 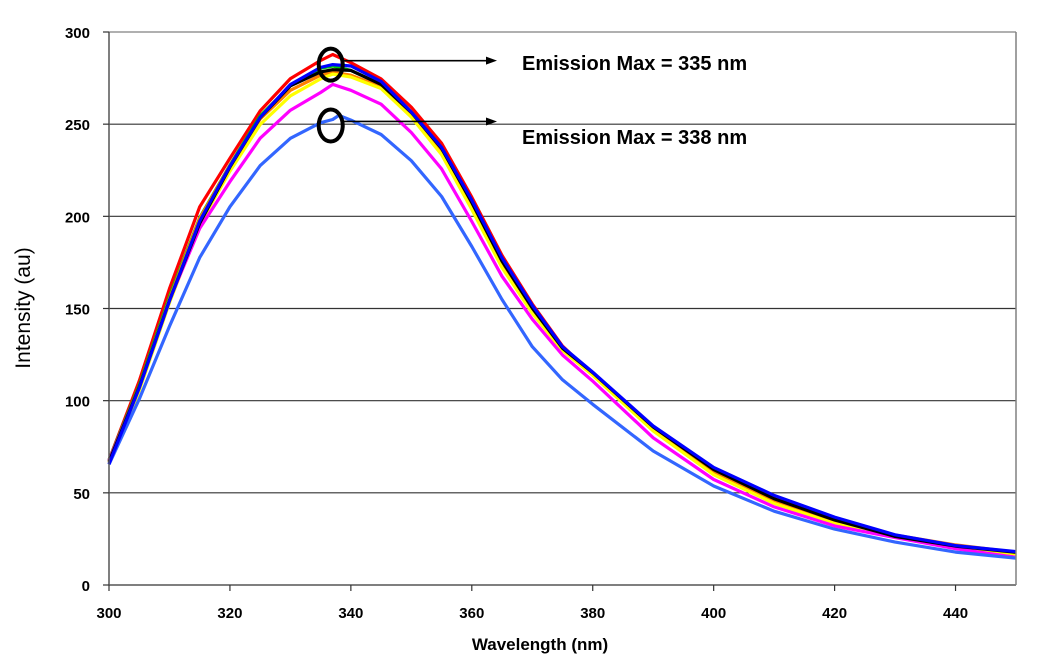 What do you see at coordinates (471, 613) in the screenshot?
I see `x-tick-label: 360` at bounding box center [471, 613].